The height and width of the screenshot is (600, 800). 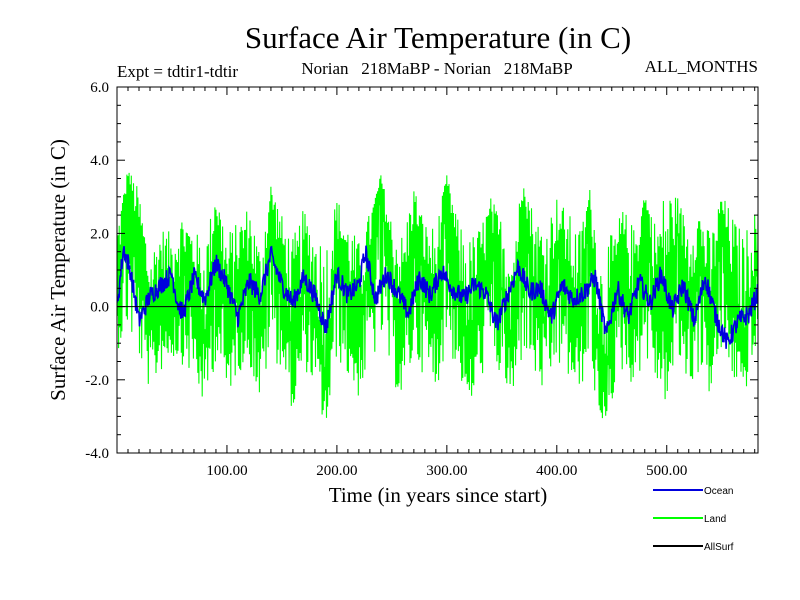 What do you see at coordinates (99, 308) in the screenshot?
I see `y-tick-label: 0.0` at bounding box center [99, 308].